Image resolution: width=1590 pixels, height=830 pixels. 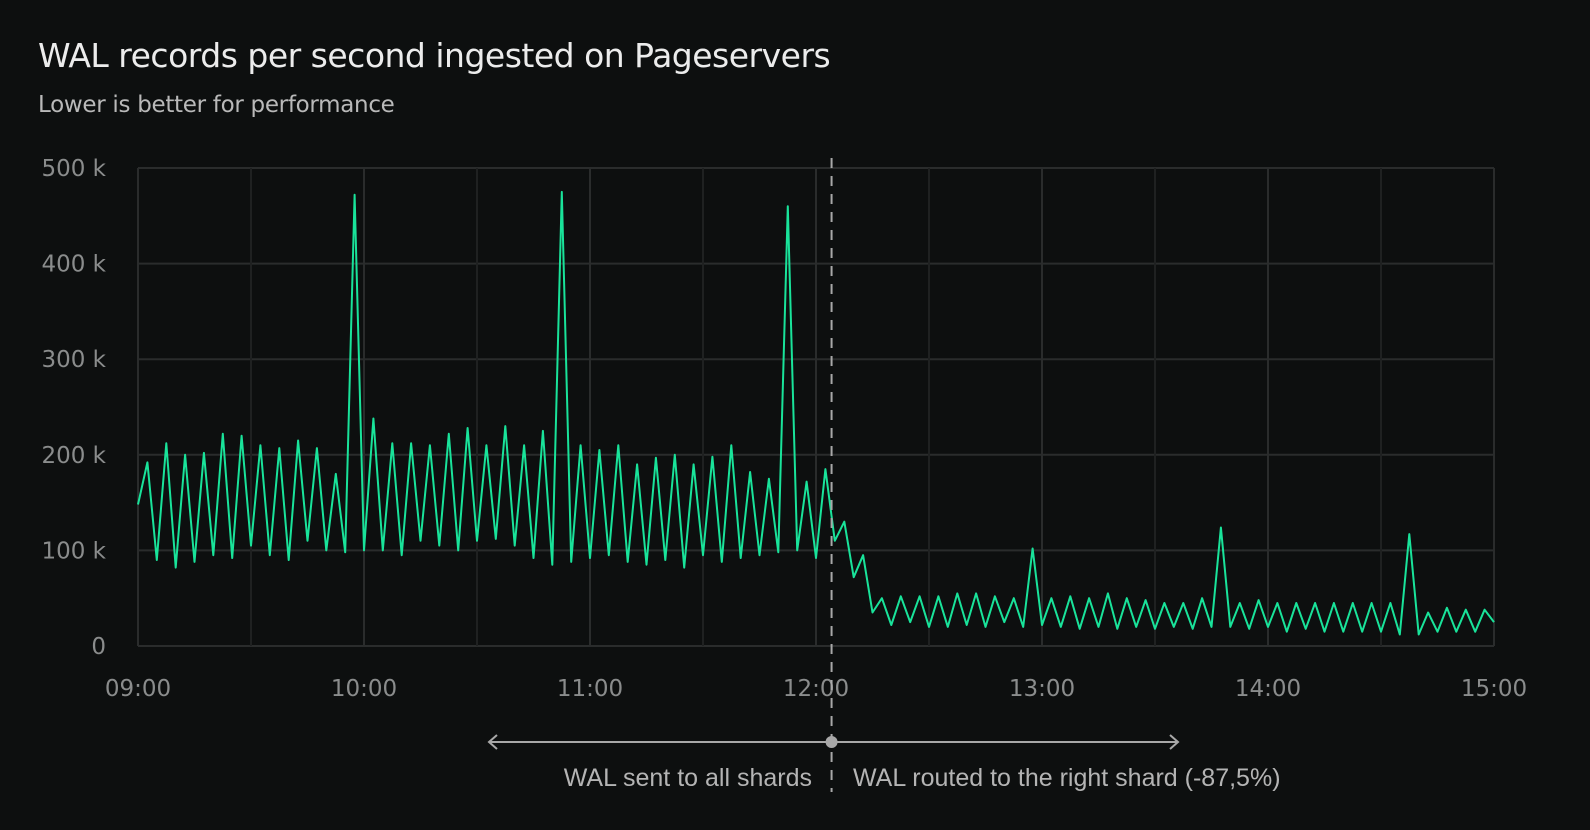 What do you see at coordinates (1042, 689) in the screenshot?
I see `x-tick-label: 13:00` at bounding box center [1042, 689].